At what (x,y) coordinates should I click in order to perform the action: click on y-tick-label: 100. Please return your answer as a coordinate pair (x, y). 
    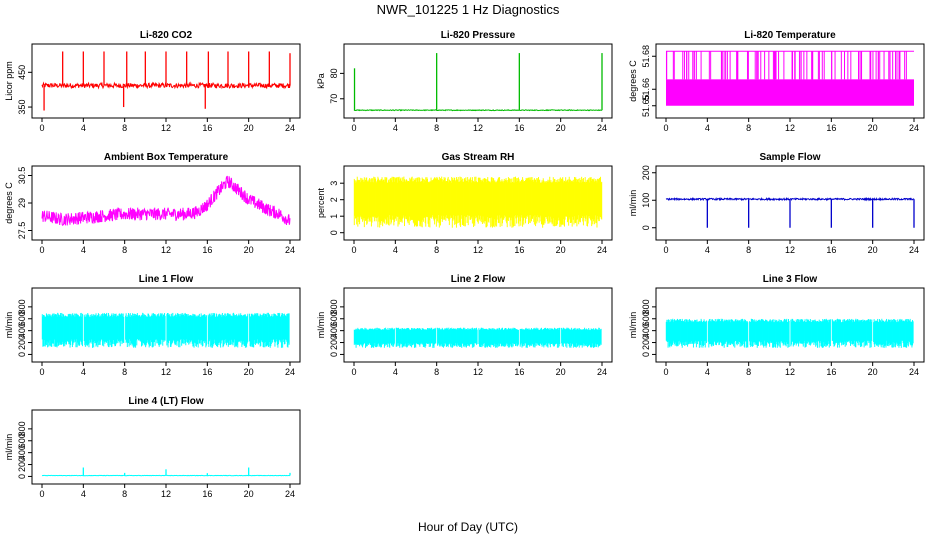
    Looking at the image, I should click on (646, 200).